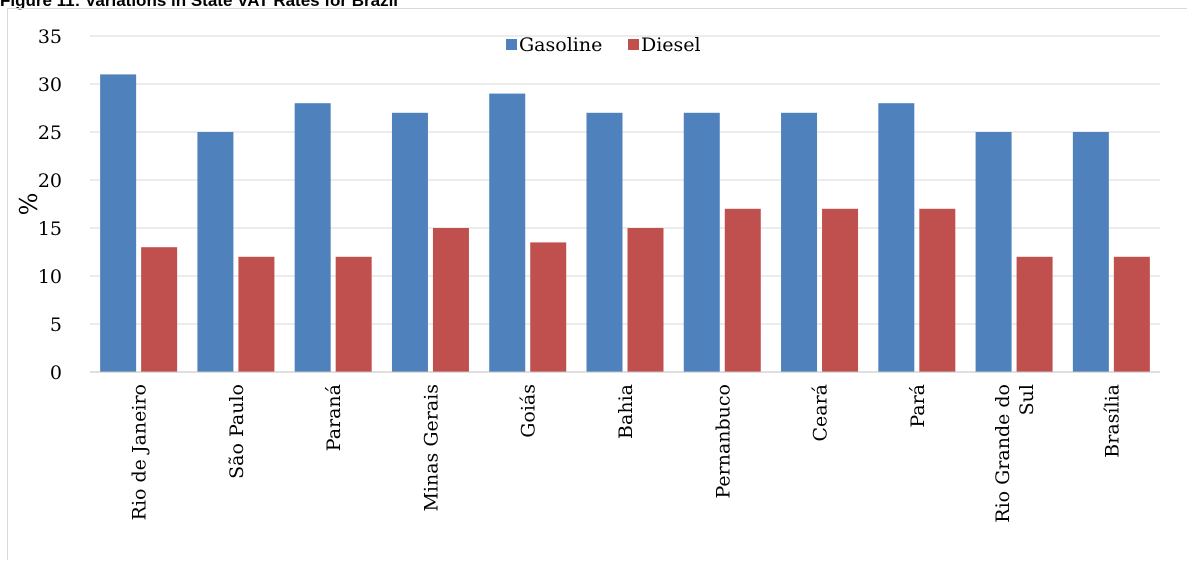 This screenshot has height=562, width=1190. What do you see at coordinates (50, 181) in the screenshot?
I see `y-tick-label: 20` at bounding box center [50, 181].